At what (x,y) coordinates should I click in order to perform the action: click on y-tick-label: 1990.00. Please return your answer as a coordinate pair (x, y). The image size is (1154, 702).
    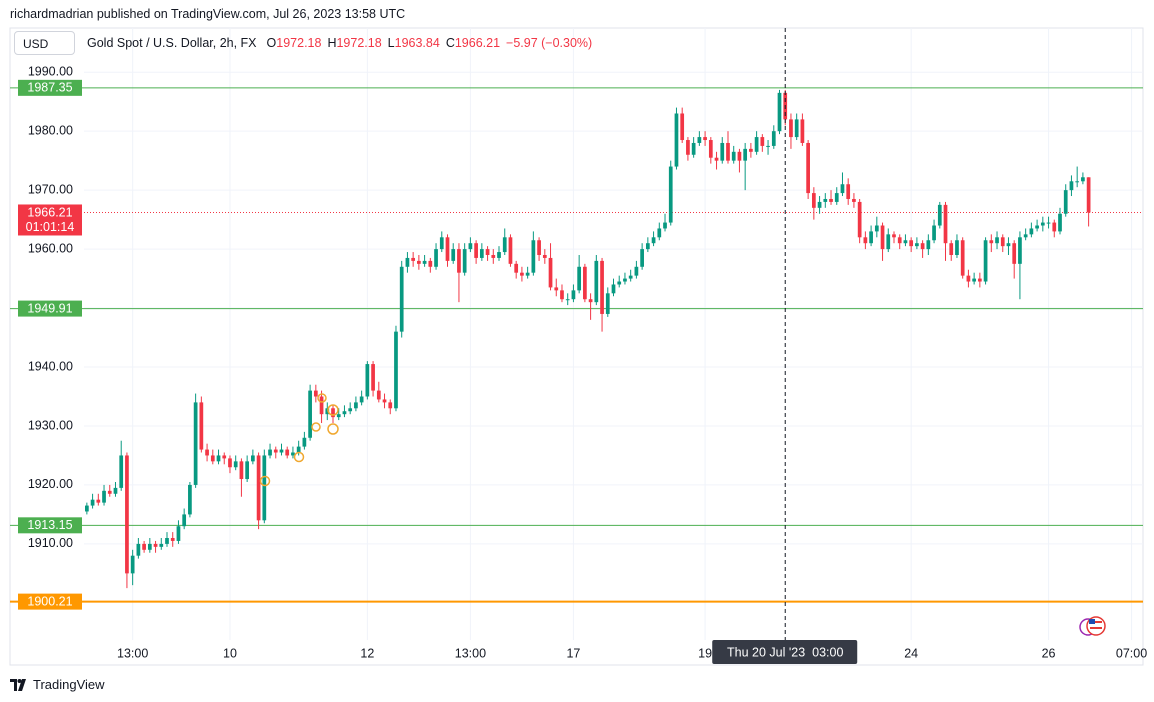
    Looking at the image, I should click on (50, 72).